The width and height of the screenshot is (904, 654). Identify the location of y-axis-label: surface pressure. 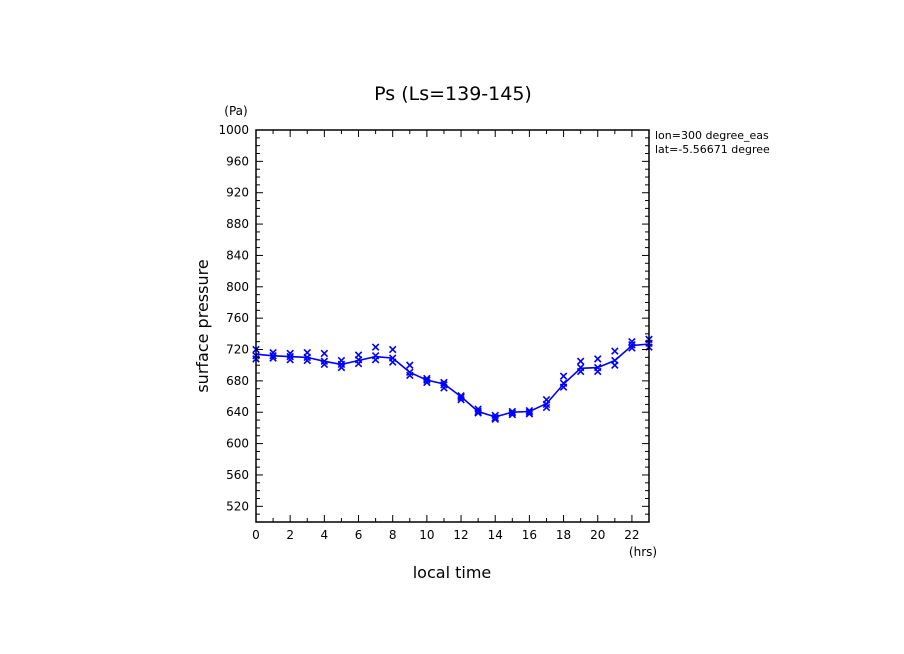
(202, 325).